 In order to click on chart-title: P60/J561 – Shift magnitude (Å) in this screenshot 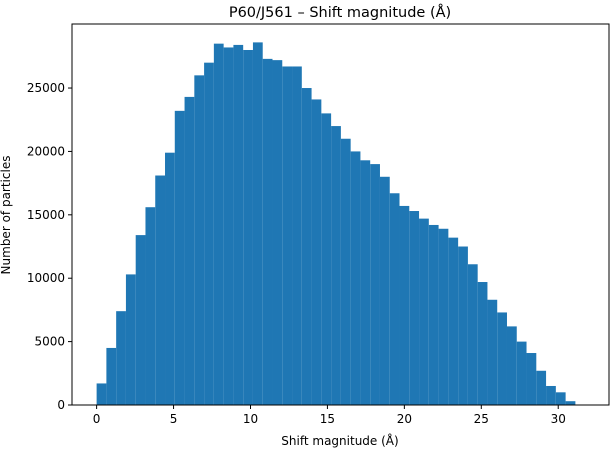, I will do `click(340, 12)`.